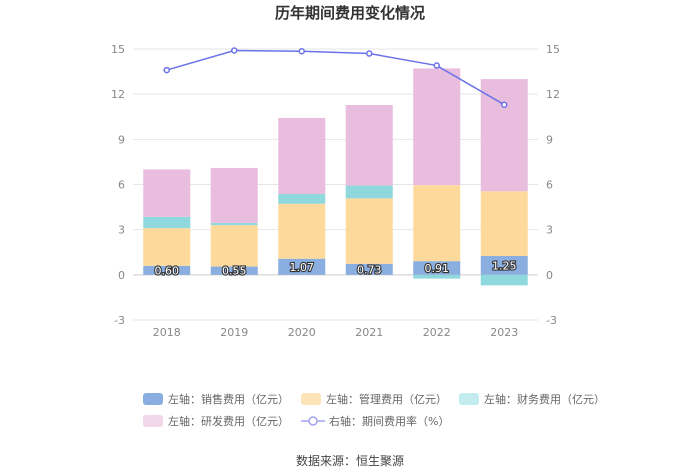 Image resolution: width=700 pixels, height=473 pixels. What do you see at coordinates (504, 332) in the screenshot?
I see `x-tick-label: 2023` at bounding box center [504, 332].